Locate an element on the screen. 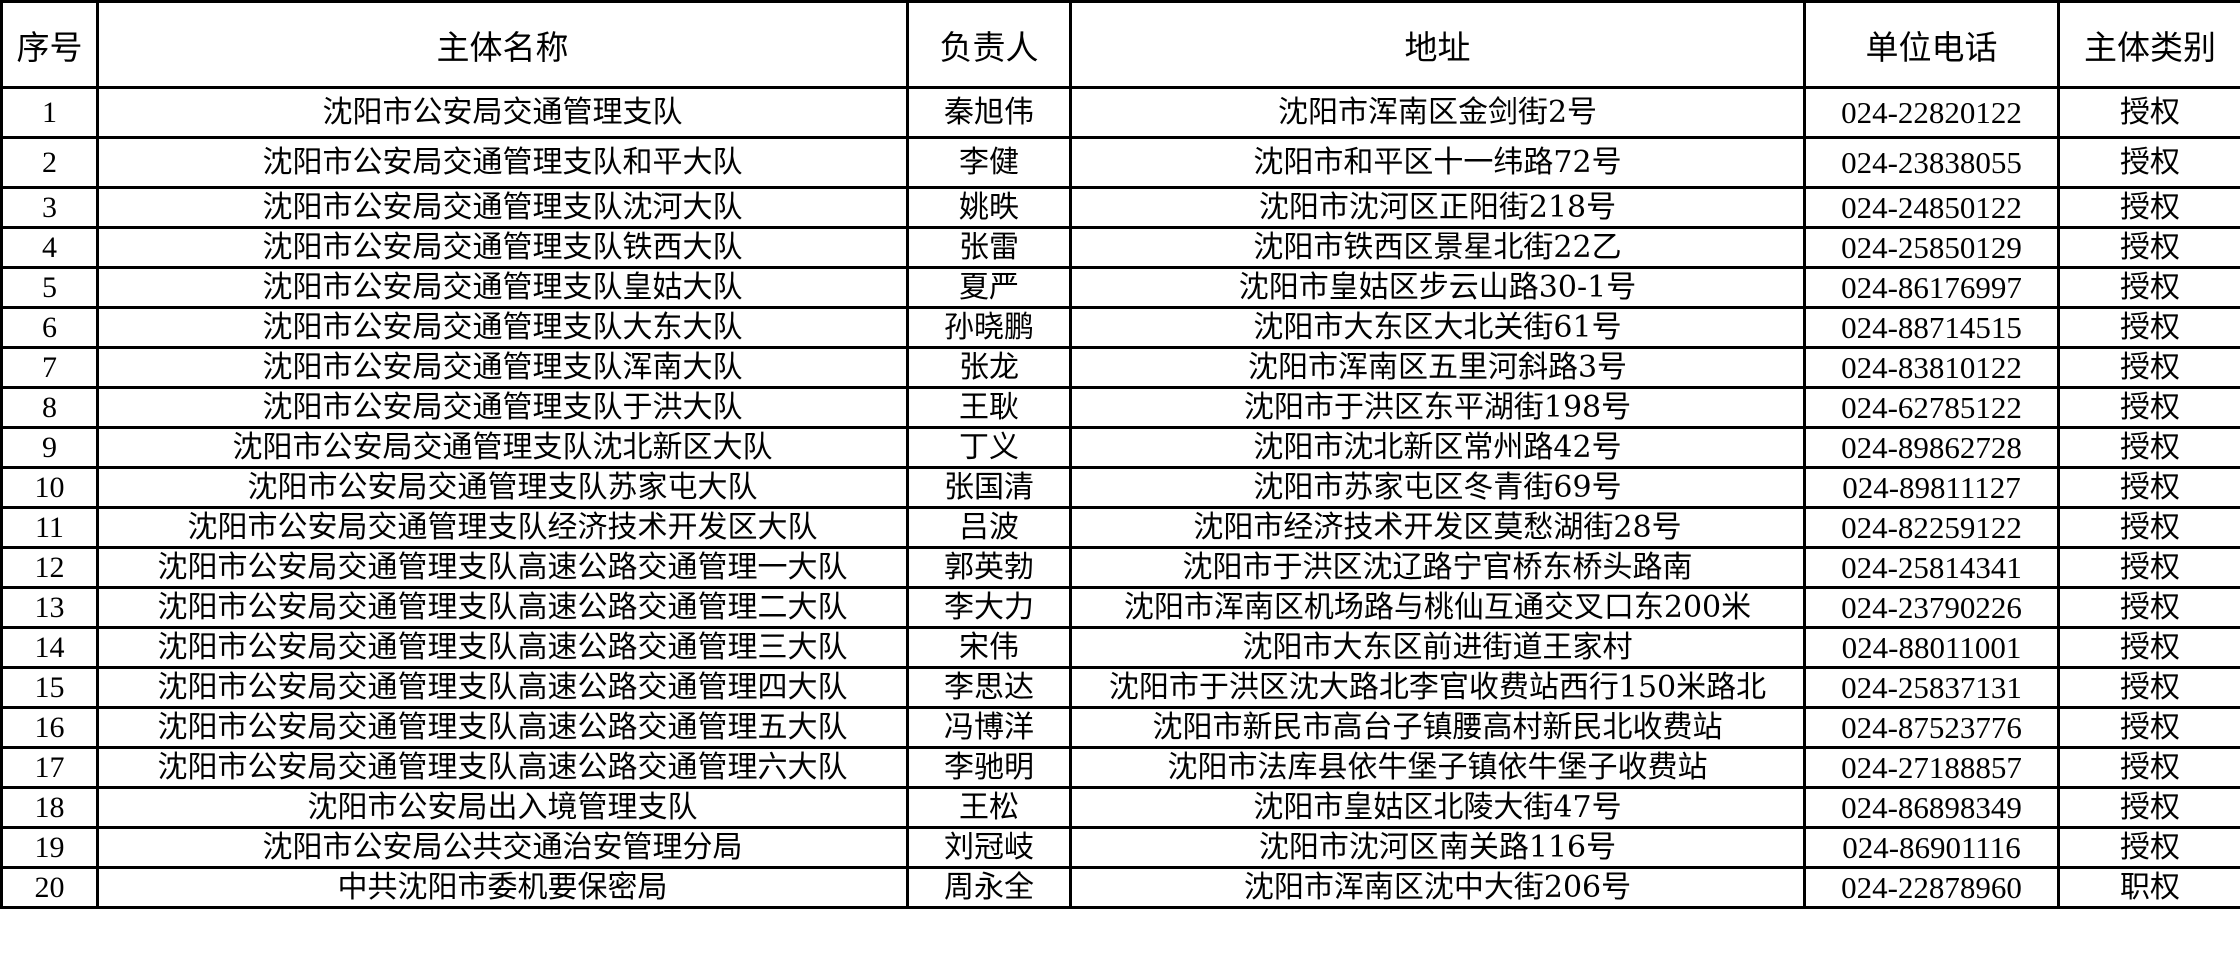  cell-phone: 024-86898349 is located at coordinates (1931, 807).